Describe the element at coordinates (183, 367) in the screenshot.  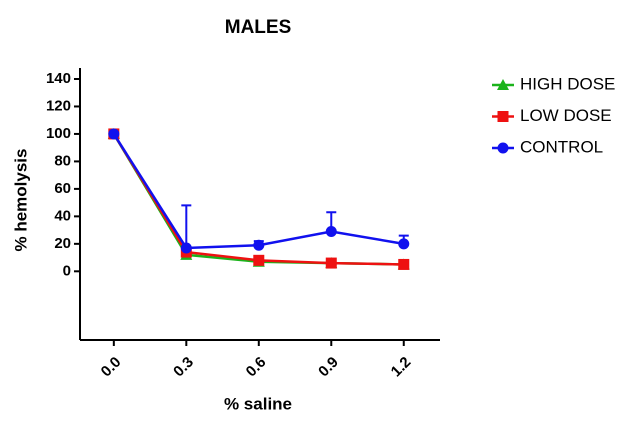
I see `x-tick-label: 0.3` at that location.